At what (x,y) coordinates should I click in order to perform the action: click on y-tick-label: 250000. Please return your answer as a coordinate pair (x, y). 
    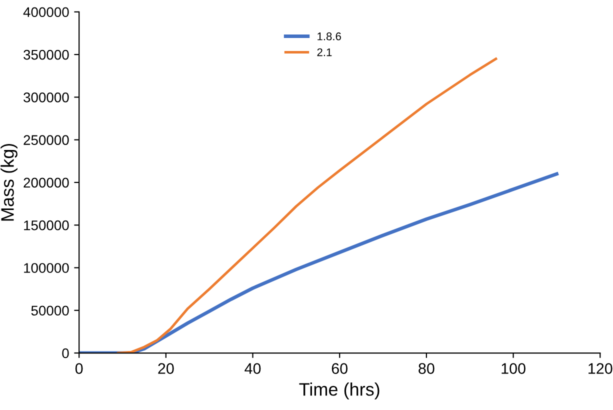
    Looking at the image, I should click on (46, 140).